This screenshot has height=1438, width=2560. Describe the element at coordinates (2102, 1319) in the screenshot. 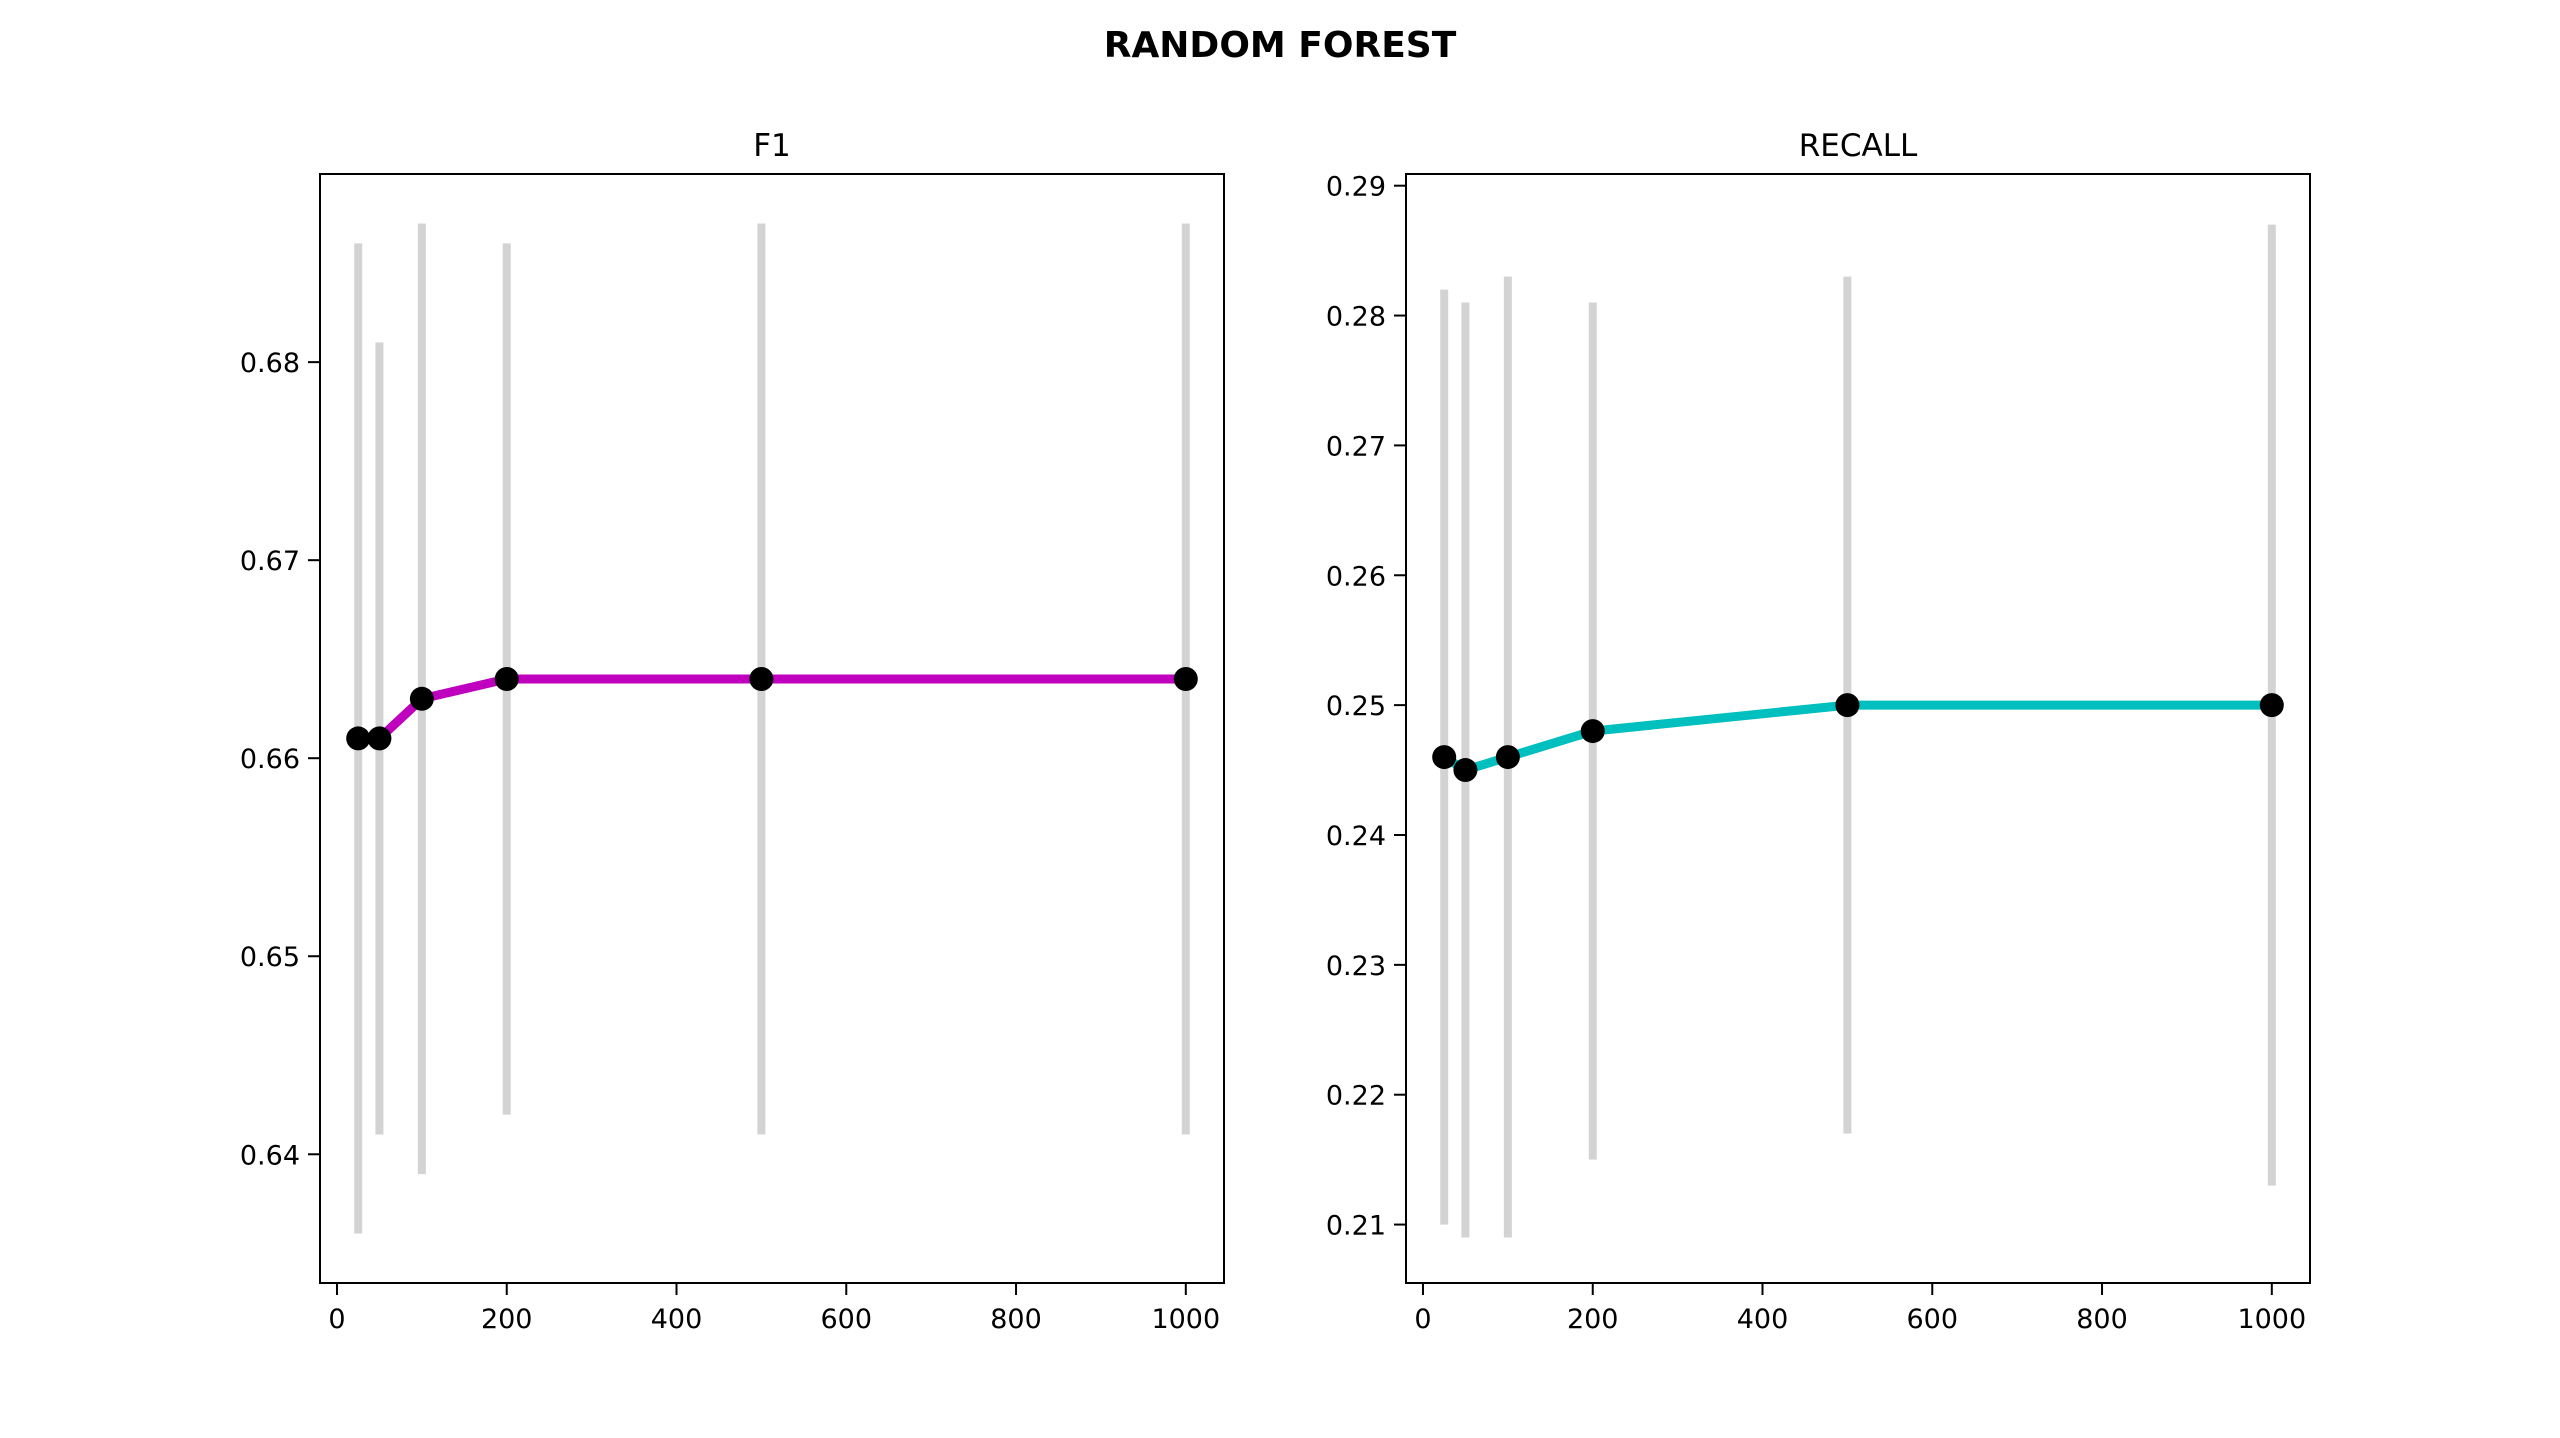

I see `recall-x-tick-label: 800` at that location.